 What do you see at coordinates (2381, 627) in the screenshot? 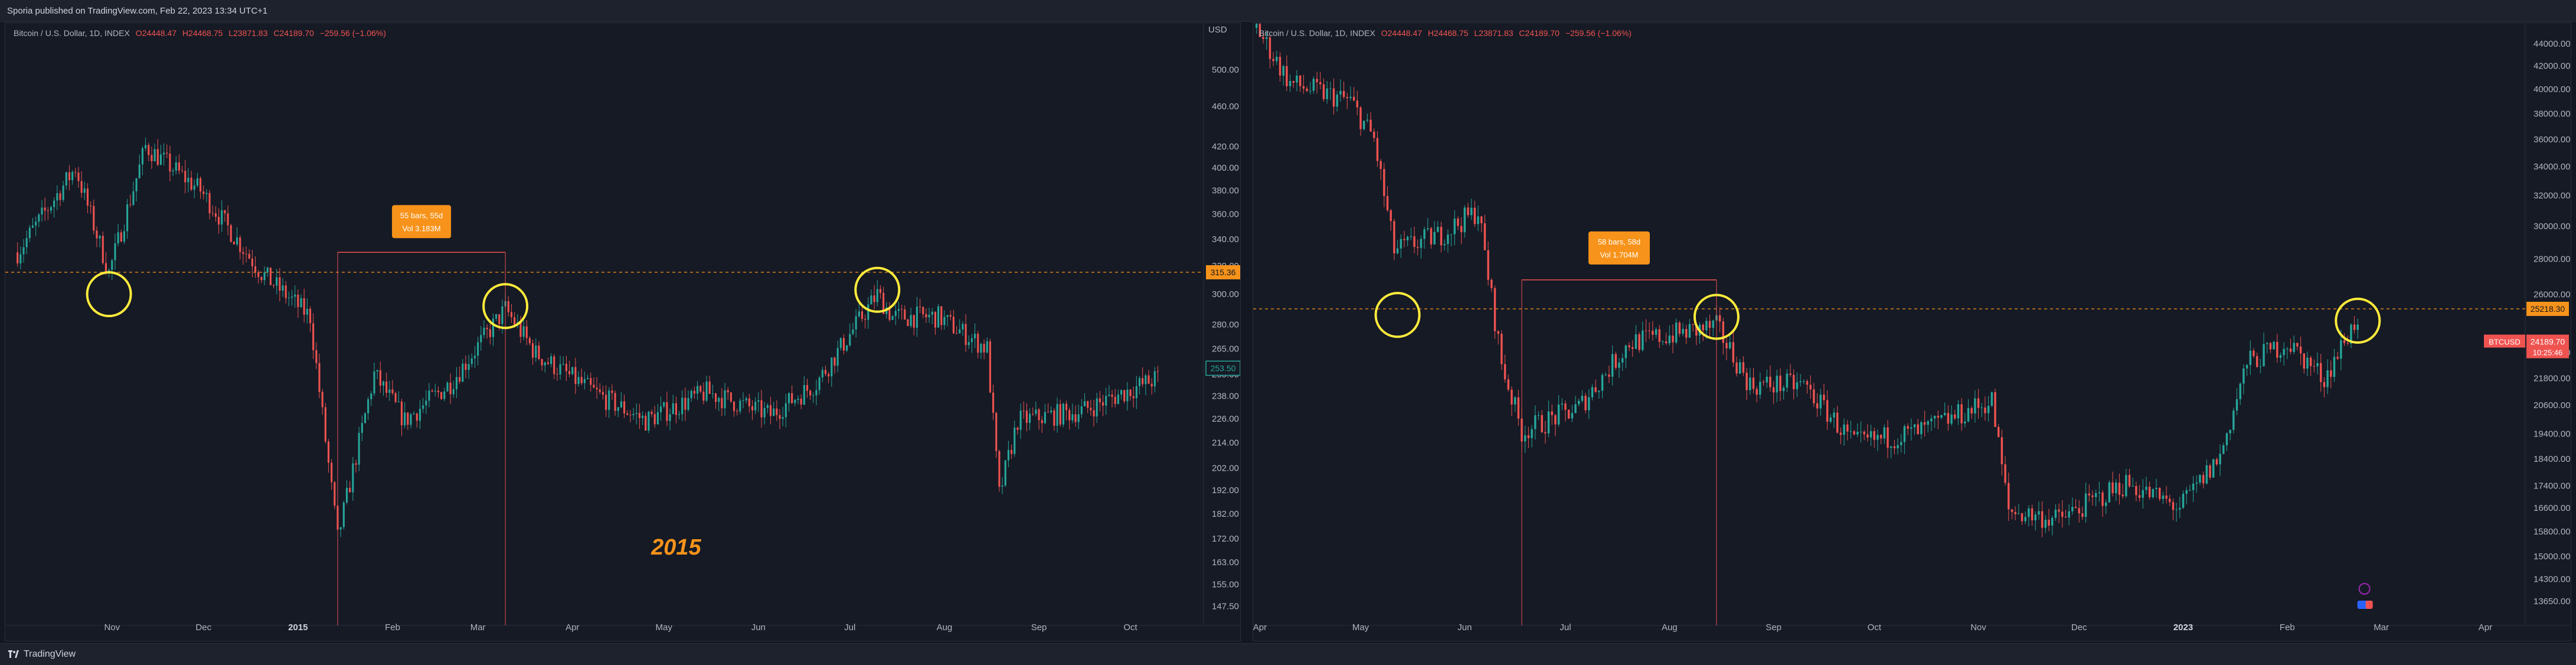
I see `x-month-label: Mar` at bounding box center [2381, 627].